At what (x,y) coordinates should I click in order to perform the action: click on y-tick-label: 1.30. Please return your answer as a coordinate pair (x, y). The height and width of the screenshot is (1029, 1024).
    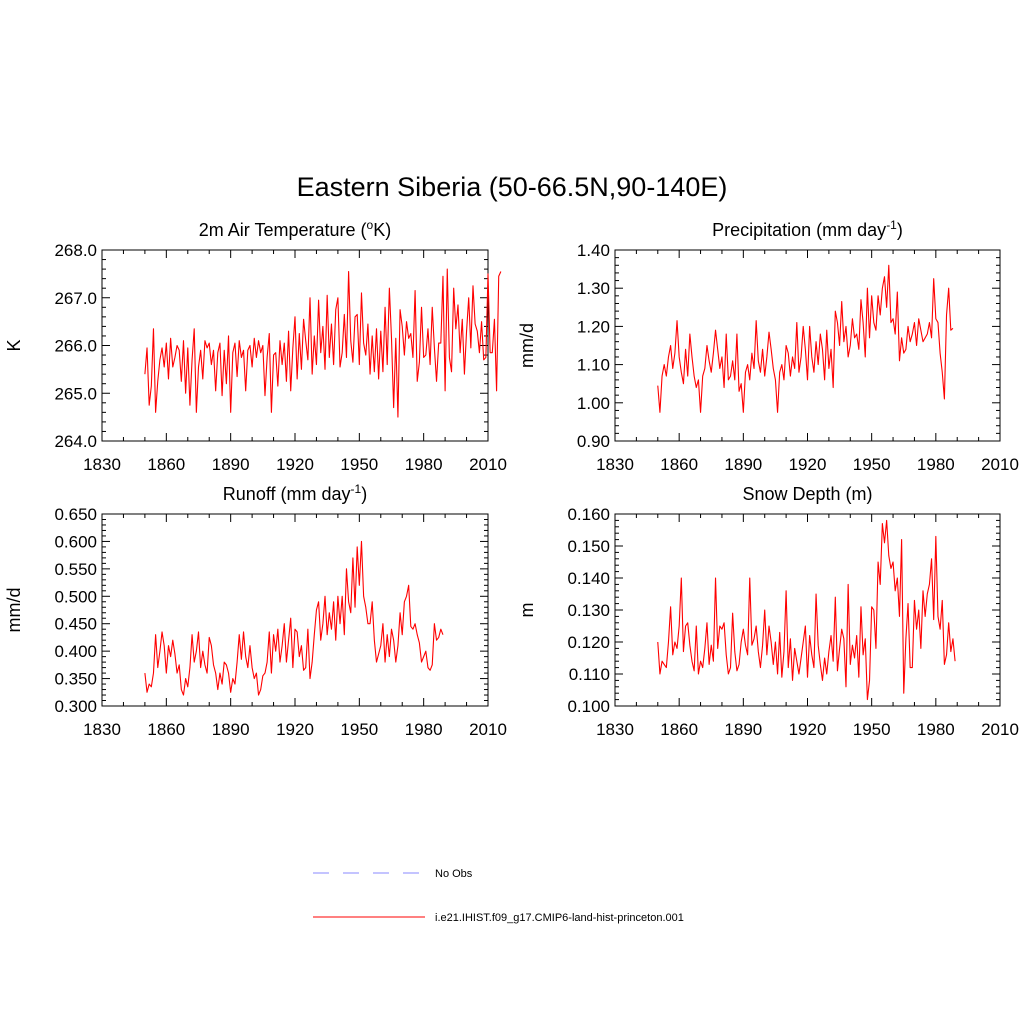
    Looking at the image, I should click on (593, 288).